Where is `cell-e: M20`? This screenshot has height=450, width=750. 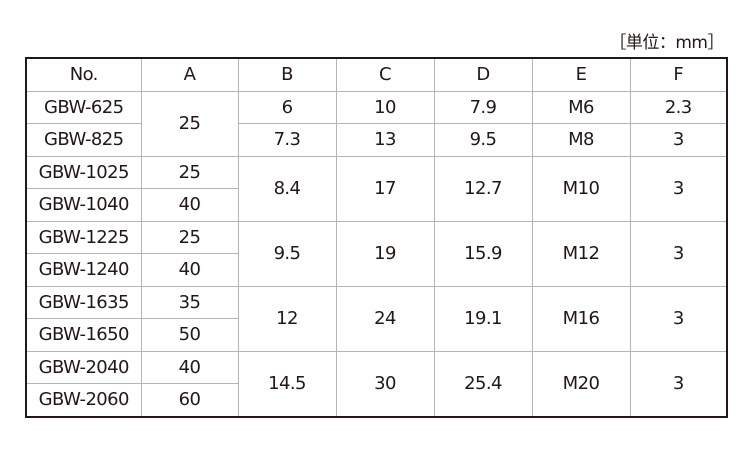
cell-e: M20 is located at coordinates (581, 383).